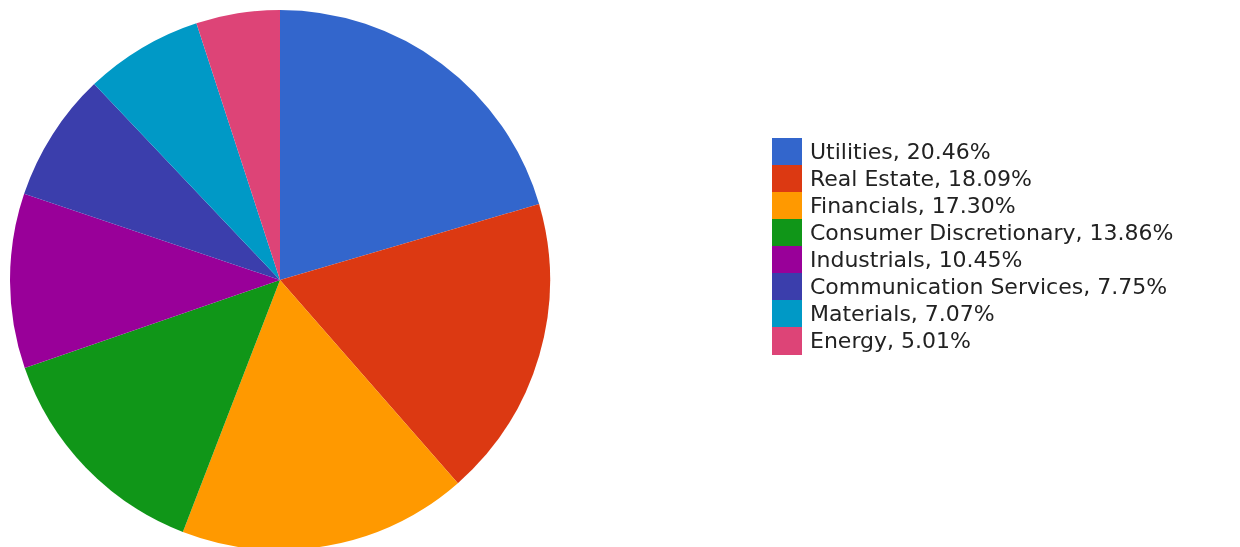  Describe the element at coordinates (916, 259) in the screenshot. I see `legend-label: Industrials, 10.45%` at that location.